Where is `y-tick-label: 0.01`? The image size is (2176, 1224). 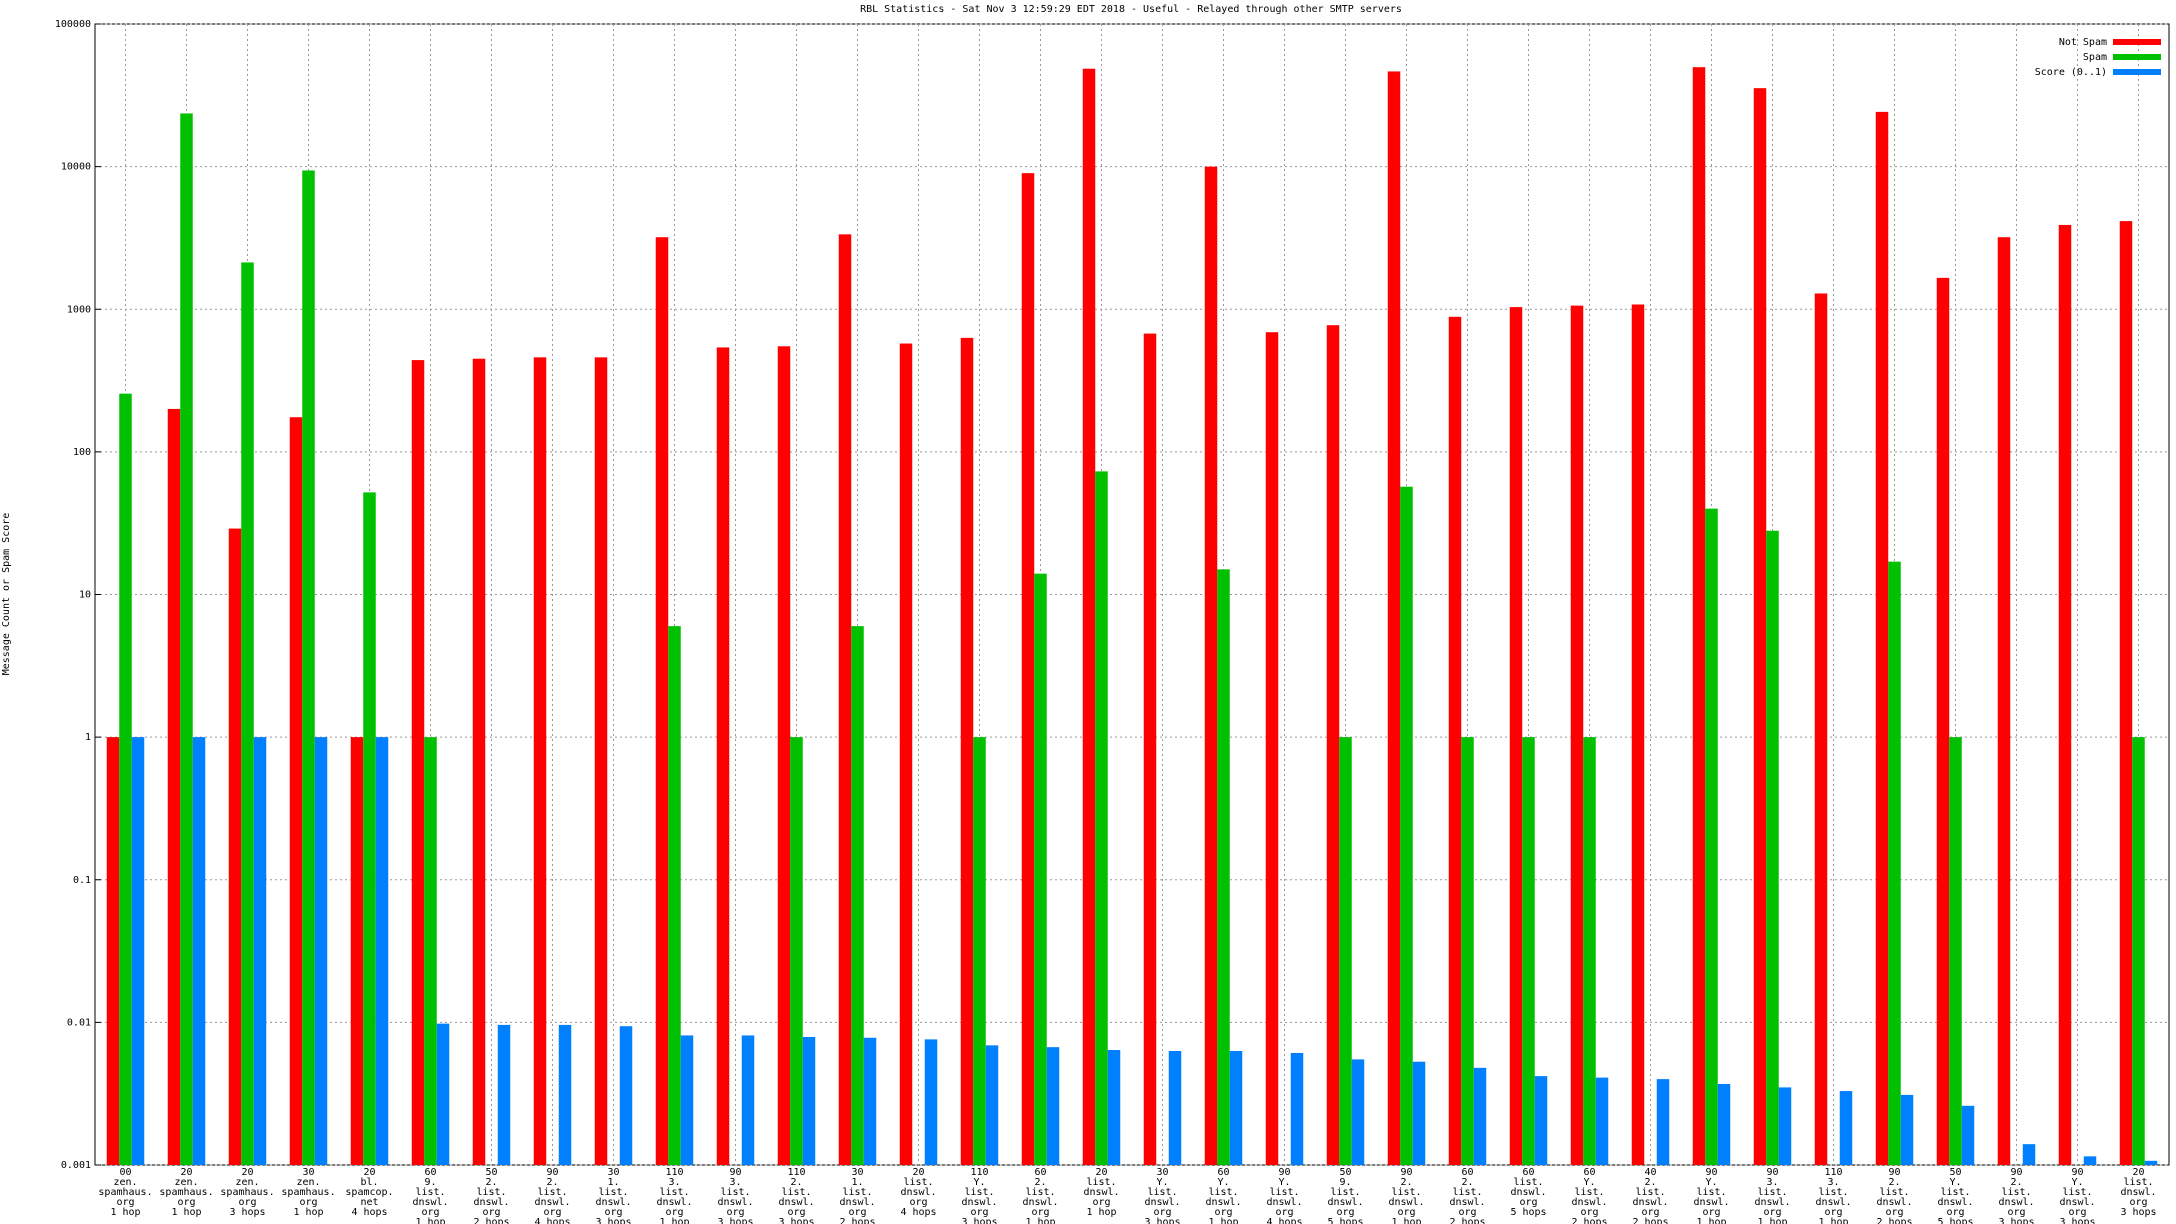 y-tick-label: 0.01 is located at coordinates (79, 1022).